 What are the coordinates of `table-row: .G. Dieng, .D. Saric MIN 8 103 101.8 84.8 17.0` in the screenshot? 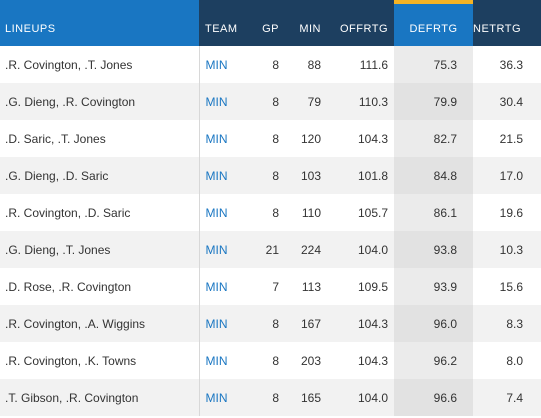 It's located at (270, 175).